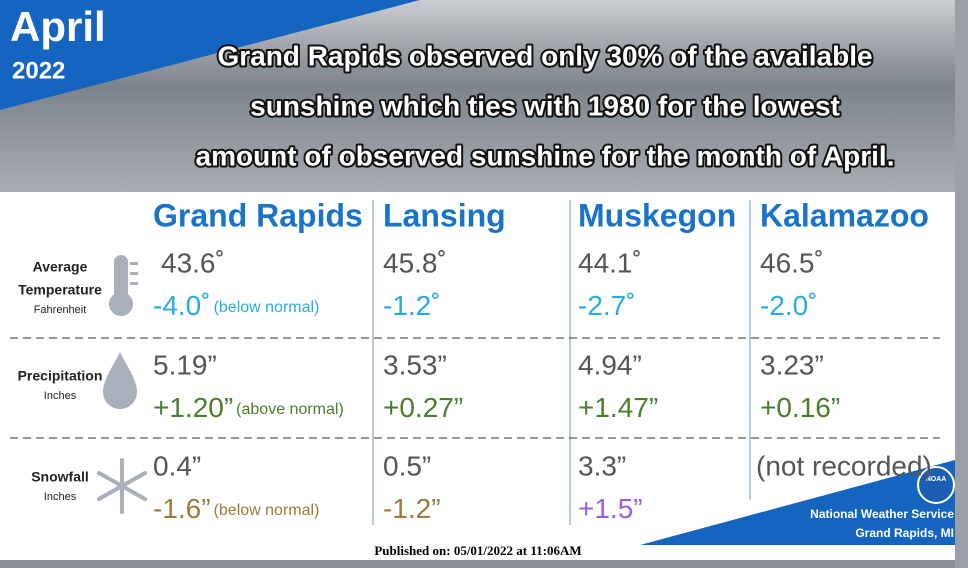  What do you see at coordinates (177, 465) in the screenshot?
I see `cell-value: 0.4”` at bounding box center [177, 465].